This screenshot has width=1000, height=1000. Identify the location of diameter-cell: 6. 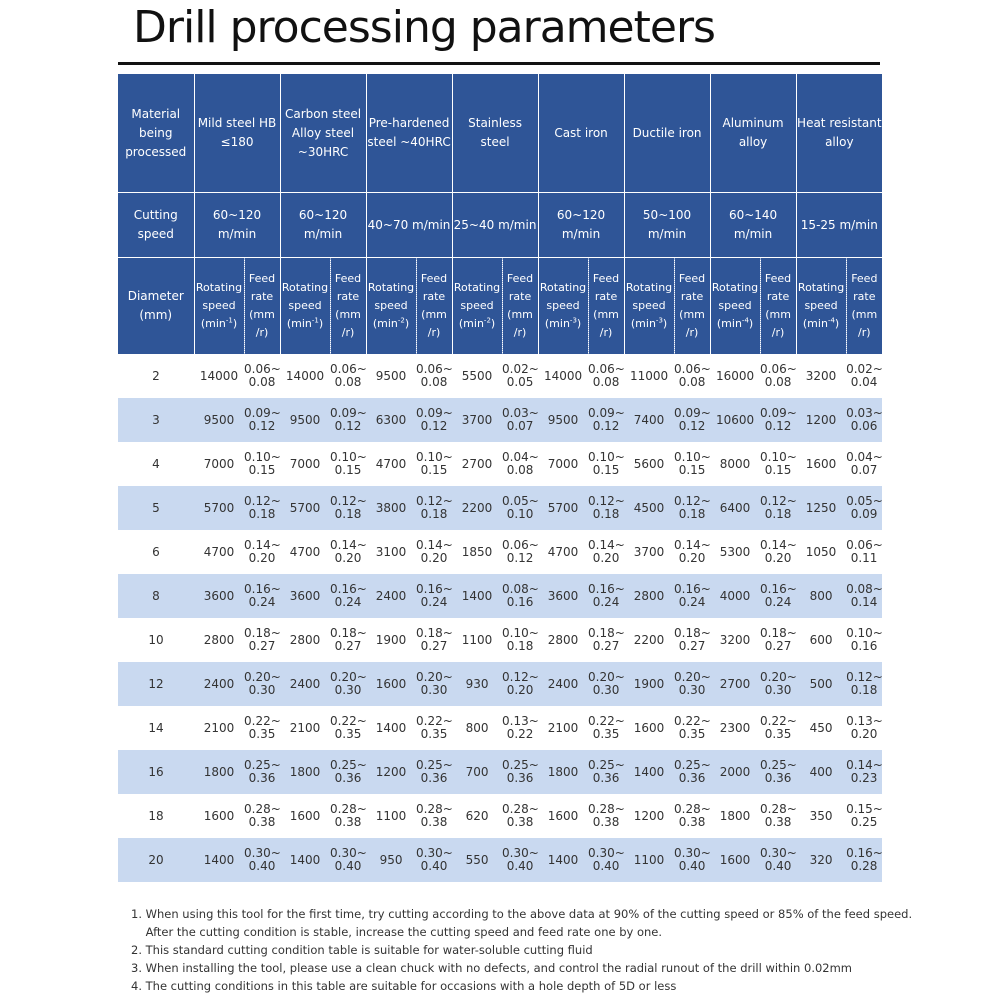
(156, 552).